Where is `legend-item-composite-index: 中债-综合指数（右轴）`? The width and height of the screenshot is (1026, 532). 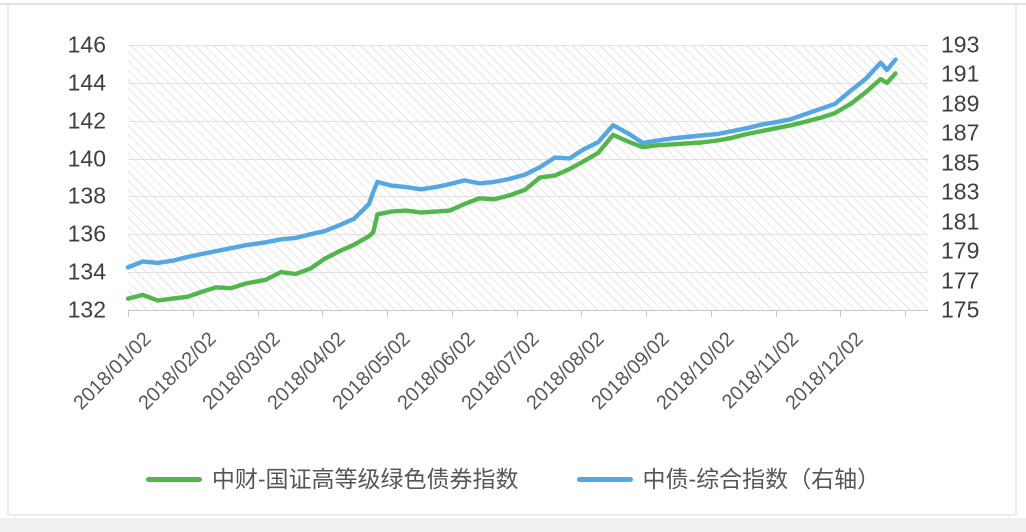 legend-item-composite-index: 中债-综合指数（右轴） is located at coordinates (728, 479).